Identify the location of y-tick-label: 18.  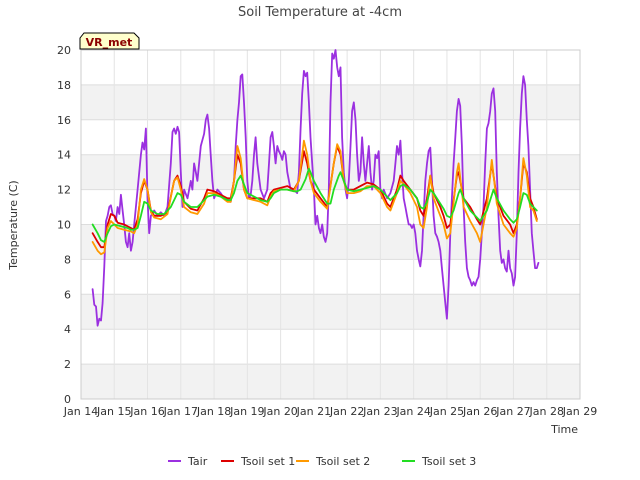
(64, 85).